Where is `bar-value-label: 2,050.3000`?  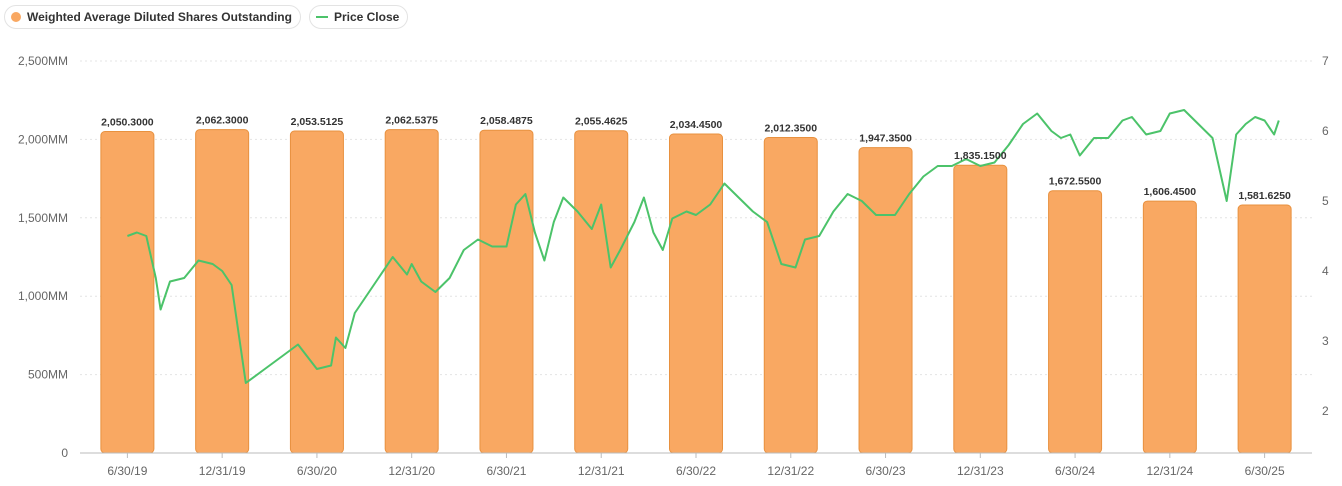 bar-value-label: 2,050.3000 is located at coordinates (127, 123).